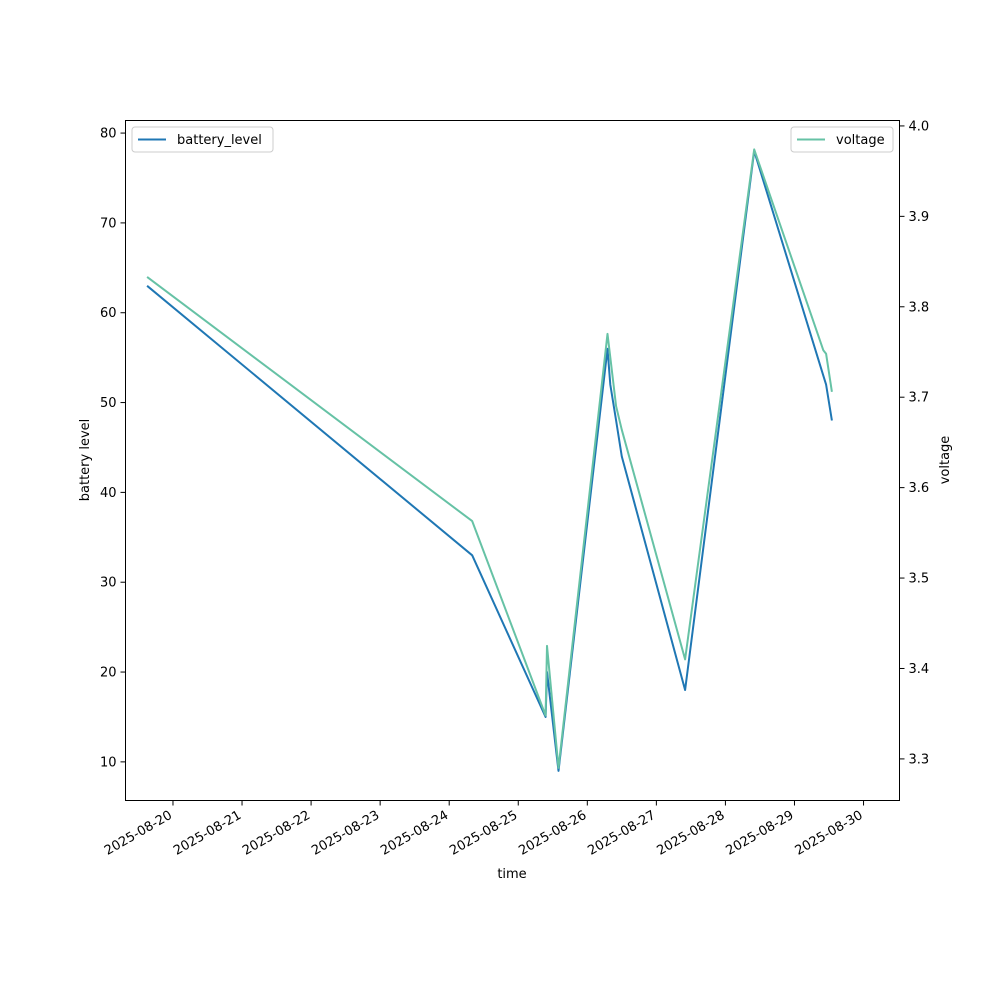 This screenshot has height=1000, width=1000. What do you see at coordinates (945, 460) in the screenshot?
I see `y-axis-right-label: voltage` at bounding box center [945, 460].